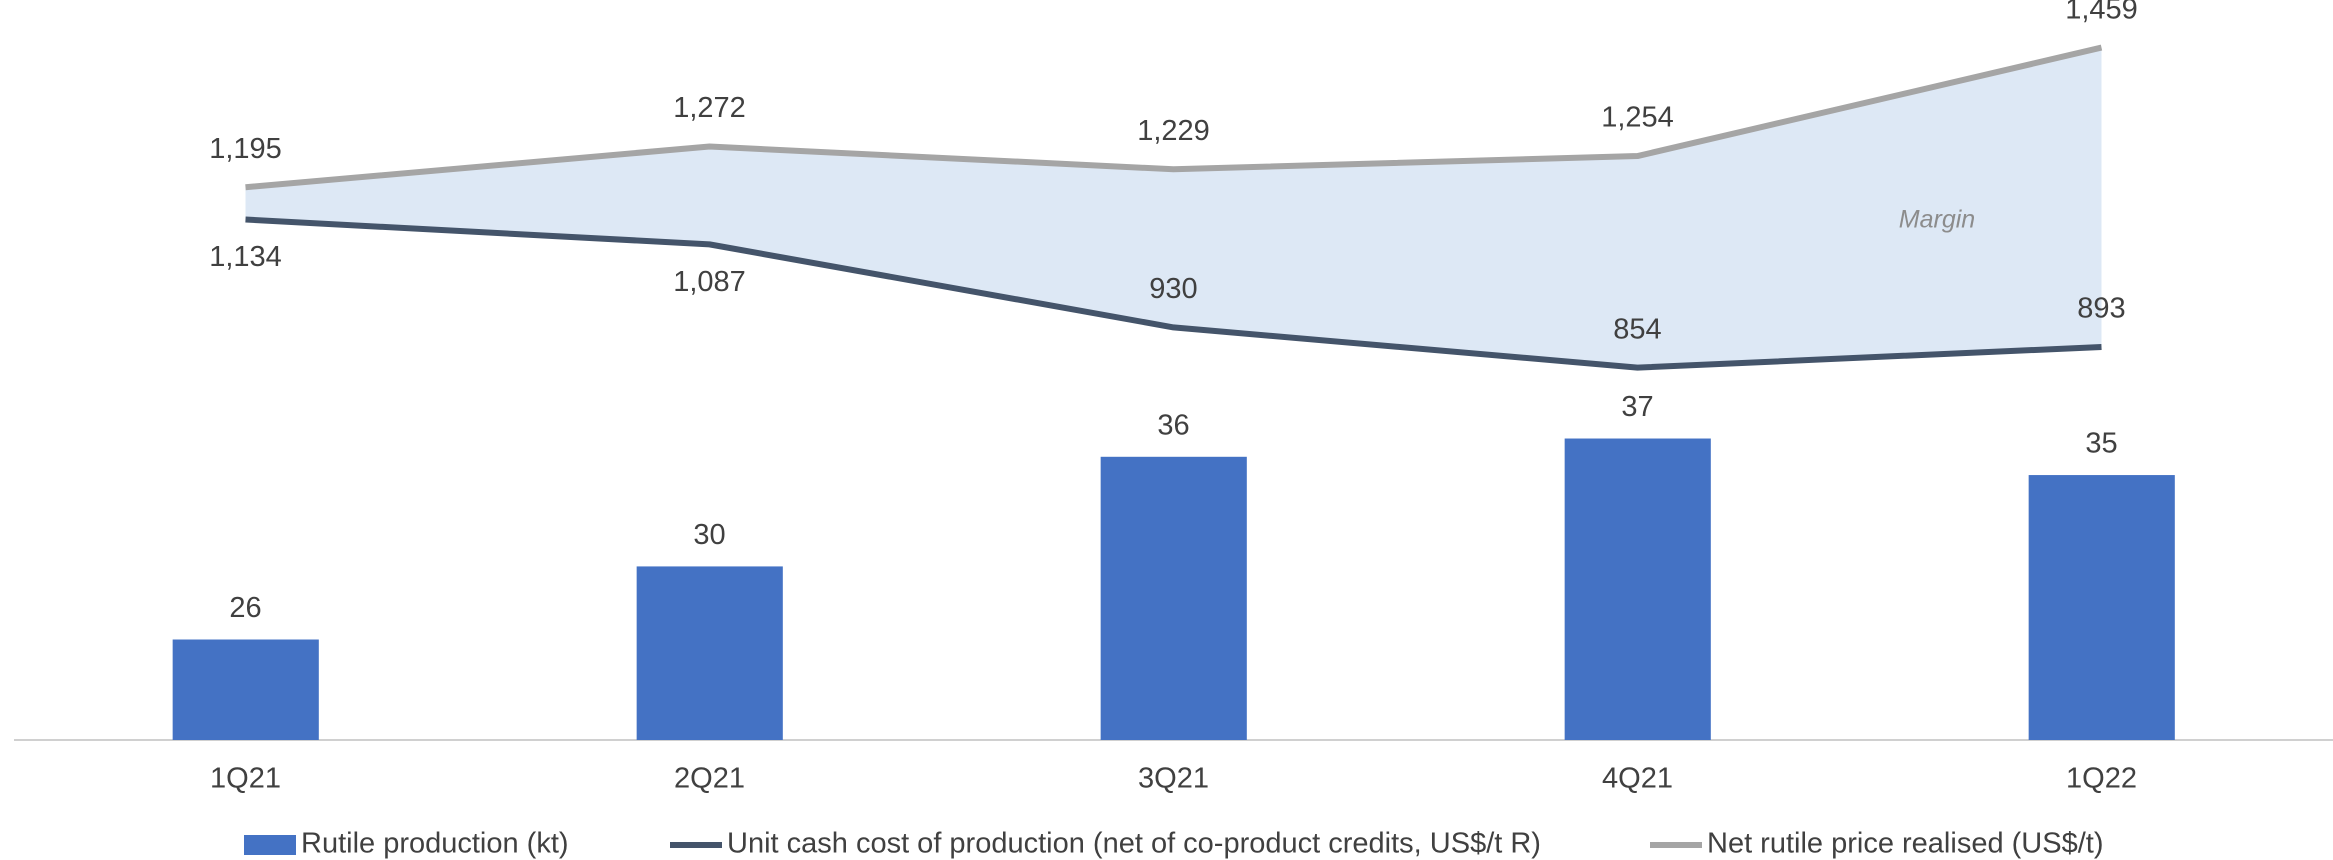  Describe the element at coordinates (2101, 12) in the screenshot. I see `data-label: 1,459` at that location.